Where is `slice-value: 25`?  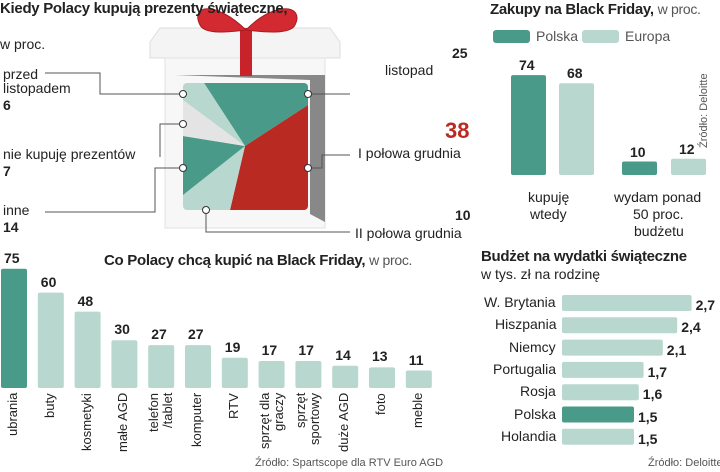
slice-value: 25 is located at coordinates (460, 53).